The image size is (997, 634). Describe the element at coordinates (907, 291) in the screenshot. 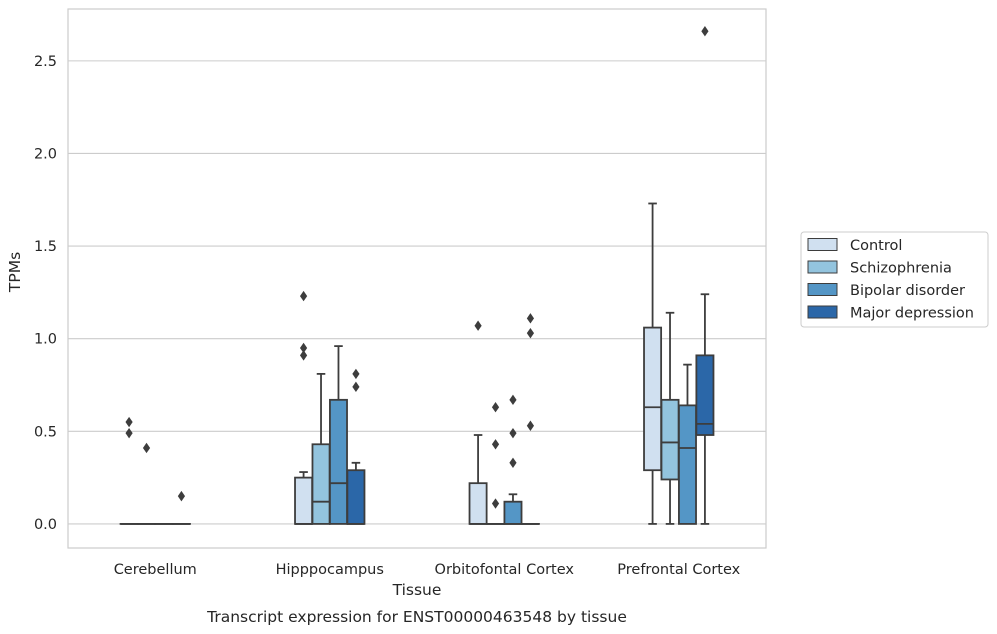

I see `legend-label: Bipolar disorder` at that location.